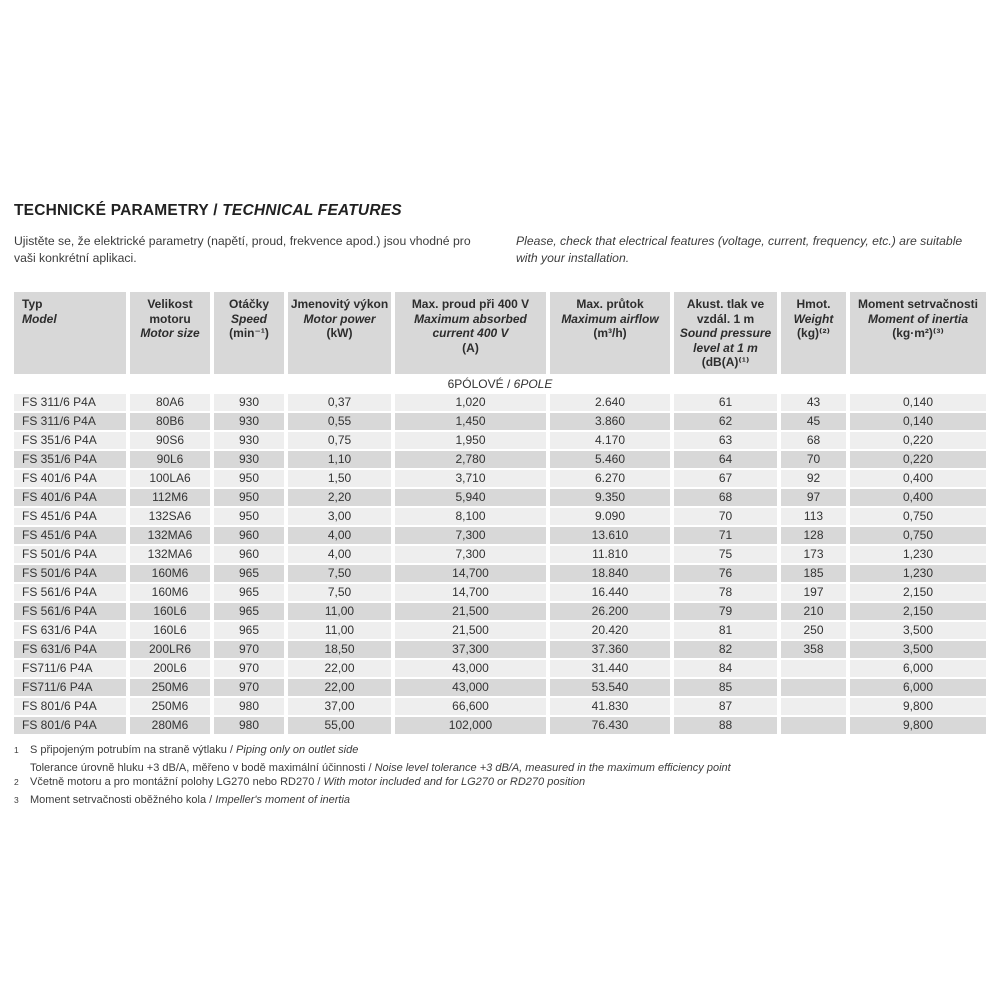  What do you see at coordinates (918, 516) in the screenshot?
I see `cell-inertia: 0,750` at bounding box center [918, 516].